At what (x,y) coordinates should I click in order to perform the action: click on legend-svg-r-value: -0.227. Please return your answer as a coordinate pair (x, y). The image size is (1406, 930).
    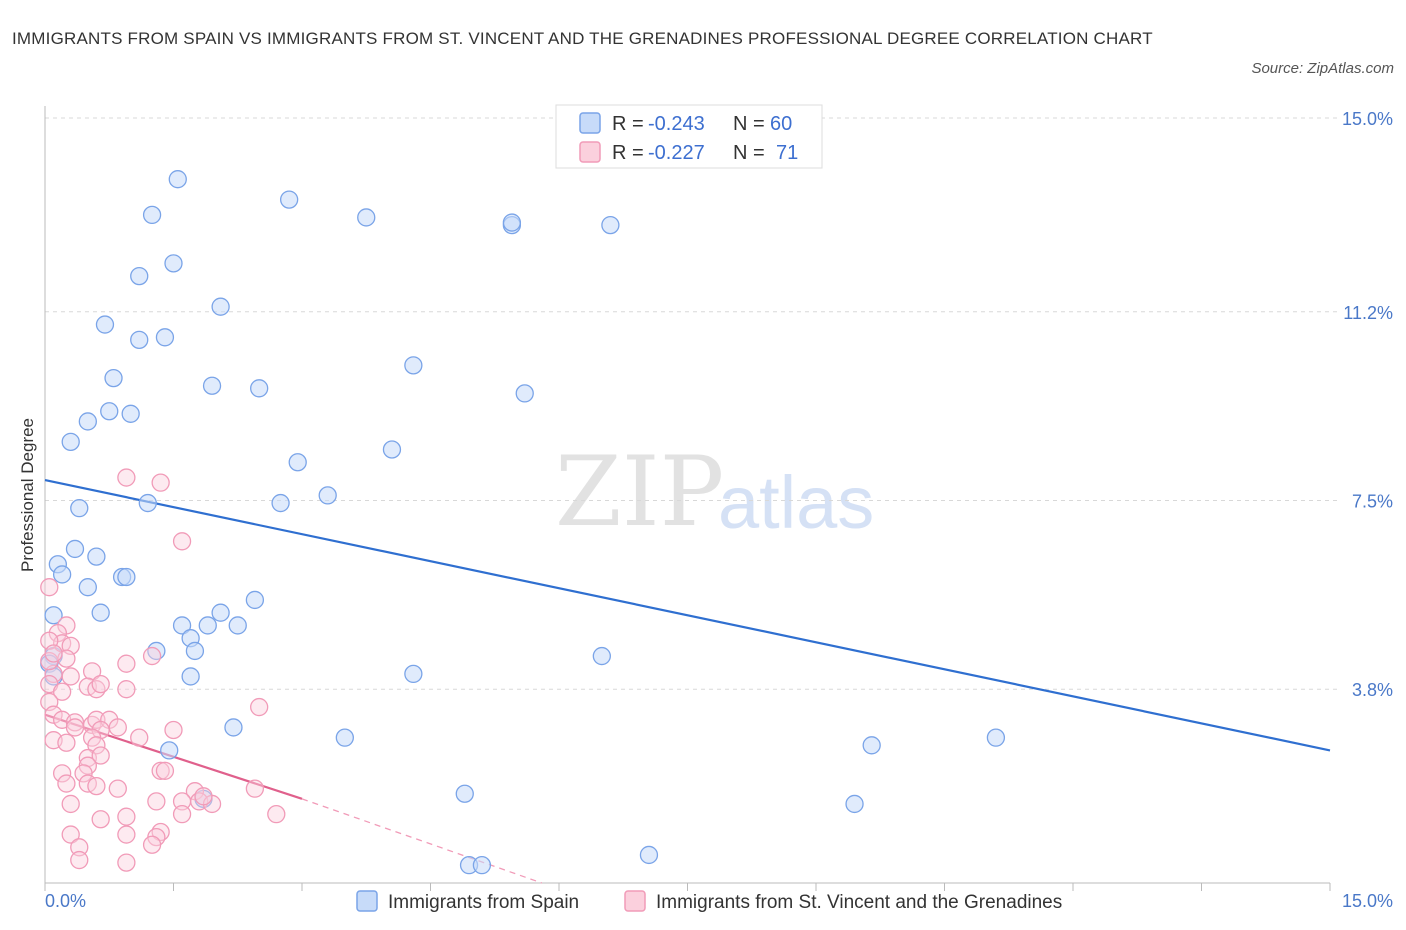
    Looking at the image, I should click on (676, 153).